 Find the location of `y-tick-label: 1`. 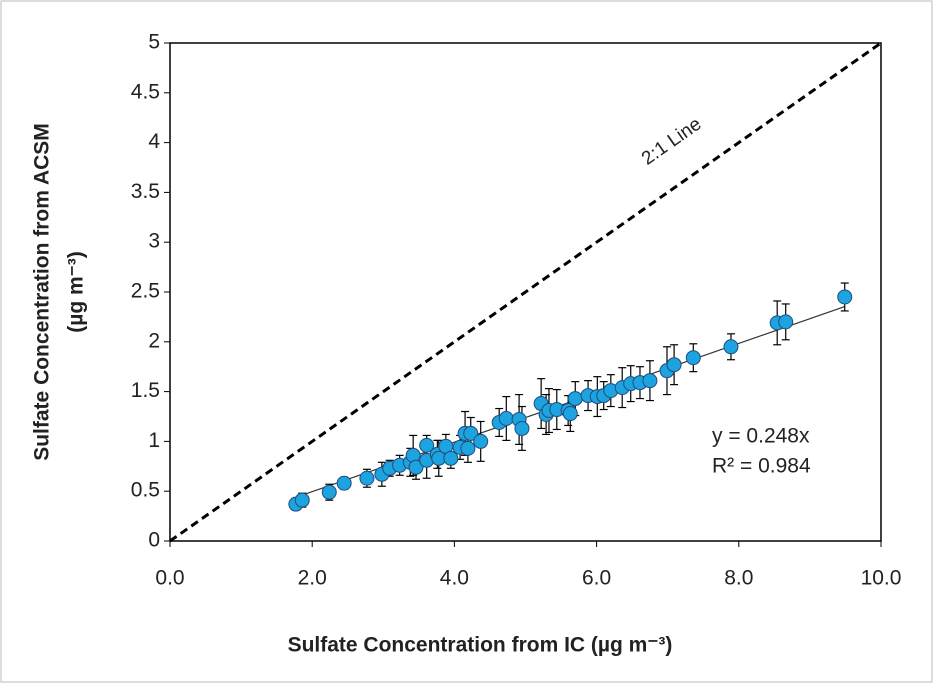

y-tick-label: 1 is located at coordinates (154, 440).